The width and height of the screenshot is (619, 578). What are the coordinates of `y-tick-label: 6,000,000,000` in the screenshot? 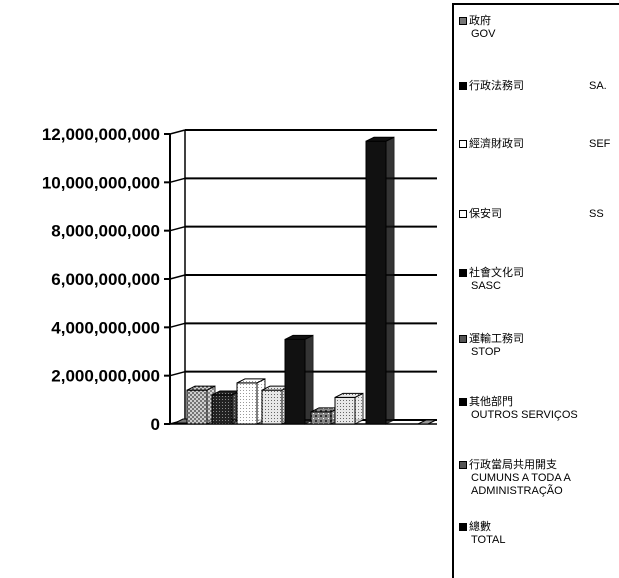 It's located at (105, 279).